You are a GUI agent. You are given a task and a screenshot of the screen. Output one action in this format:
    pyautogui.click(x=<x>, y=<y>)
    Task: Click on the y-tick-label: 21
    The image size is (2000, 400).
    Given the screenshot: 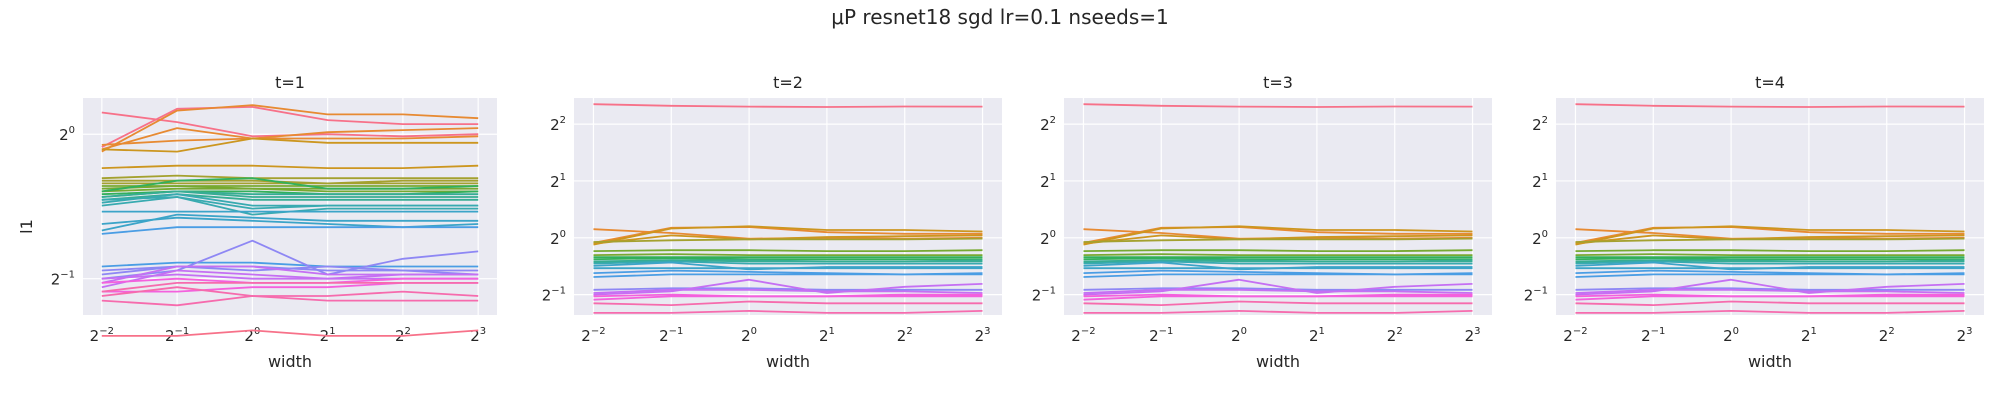 What is the action you would take?
    pyautogui.click(x=1048, y=181)
    